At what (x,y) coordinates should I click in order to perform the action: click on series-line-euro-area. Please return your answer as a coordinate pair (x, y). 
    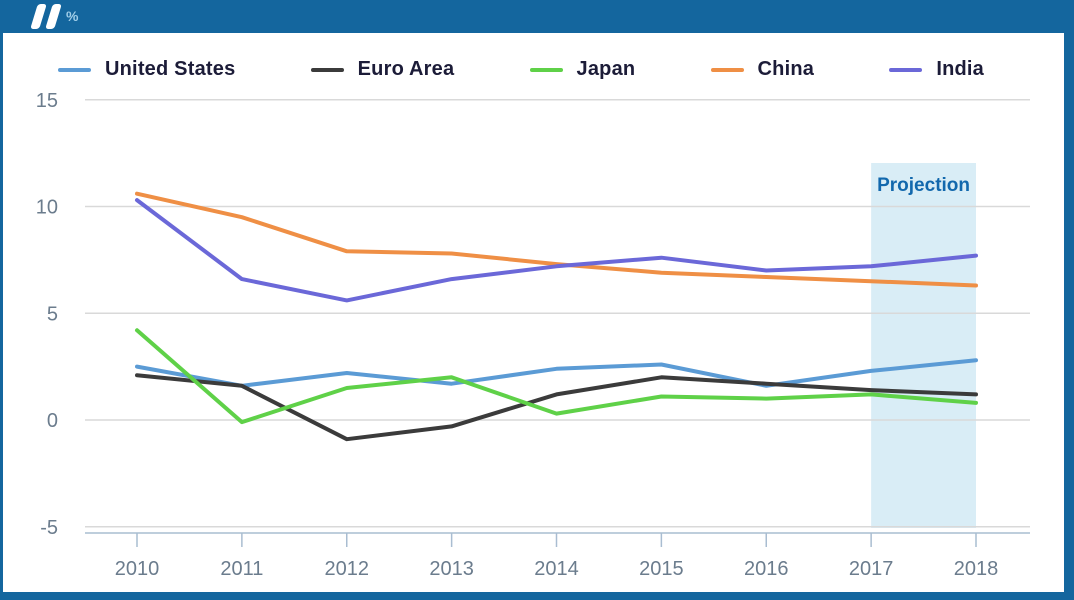
    Looking at the image, I should click on (556, 407).